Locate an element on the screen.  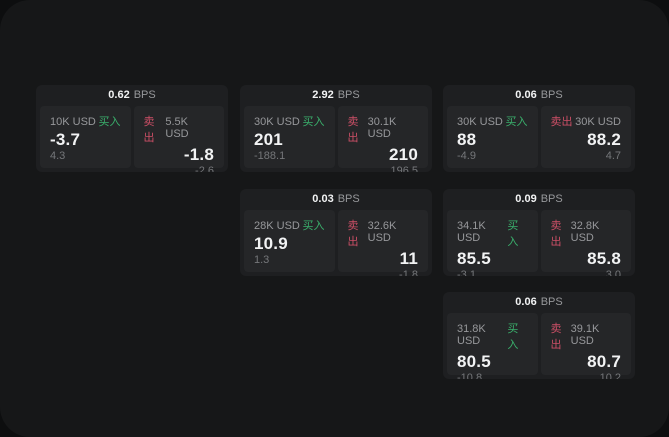
sell-change: 196.5 is located at coordinates (404, 168).